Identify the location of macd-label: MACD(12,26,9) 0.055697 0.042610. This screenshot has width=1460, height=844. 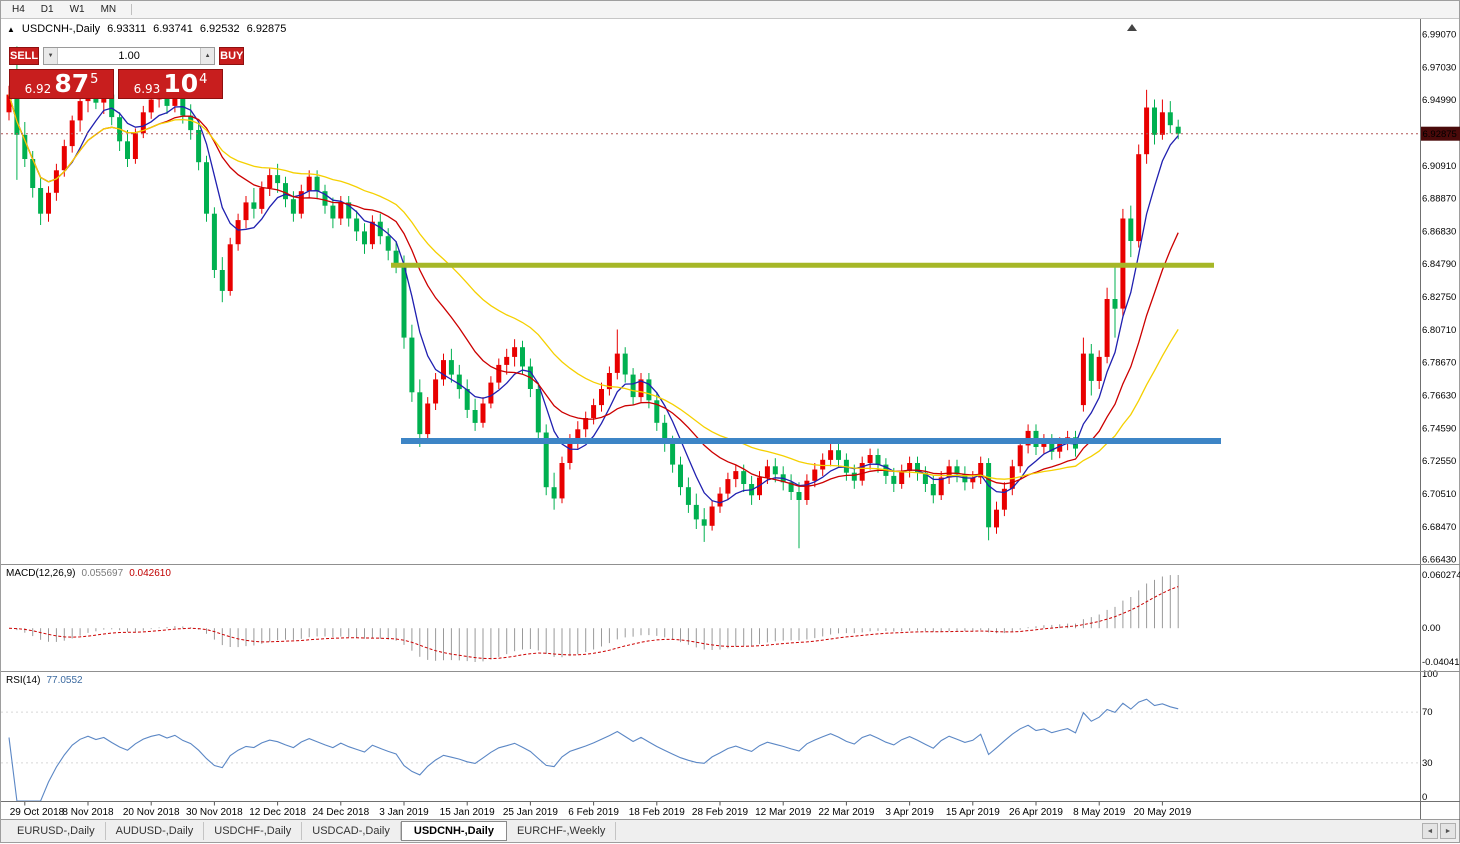
(88, 573).